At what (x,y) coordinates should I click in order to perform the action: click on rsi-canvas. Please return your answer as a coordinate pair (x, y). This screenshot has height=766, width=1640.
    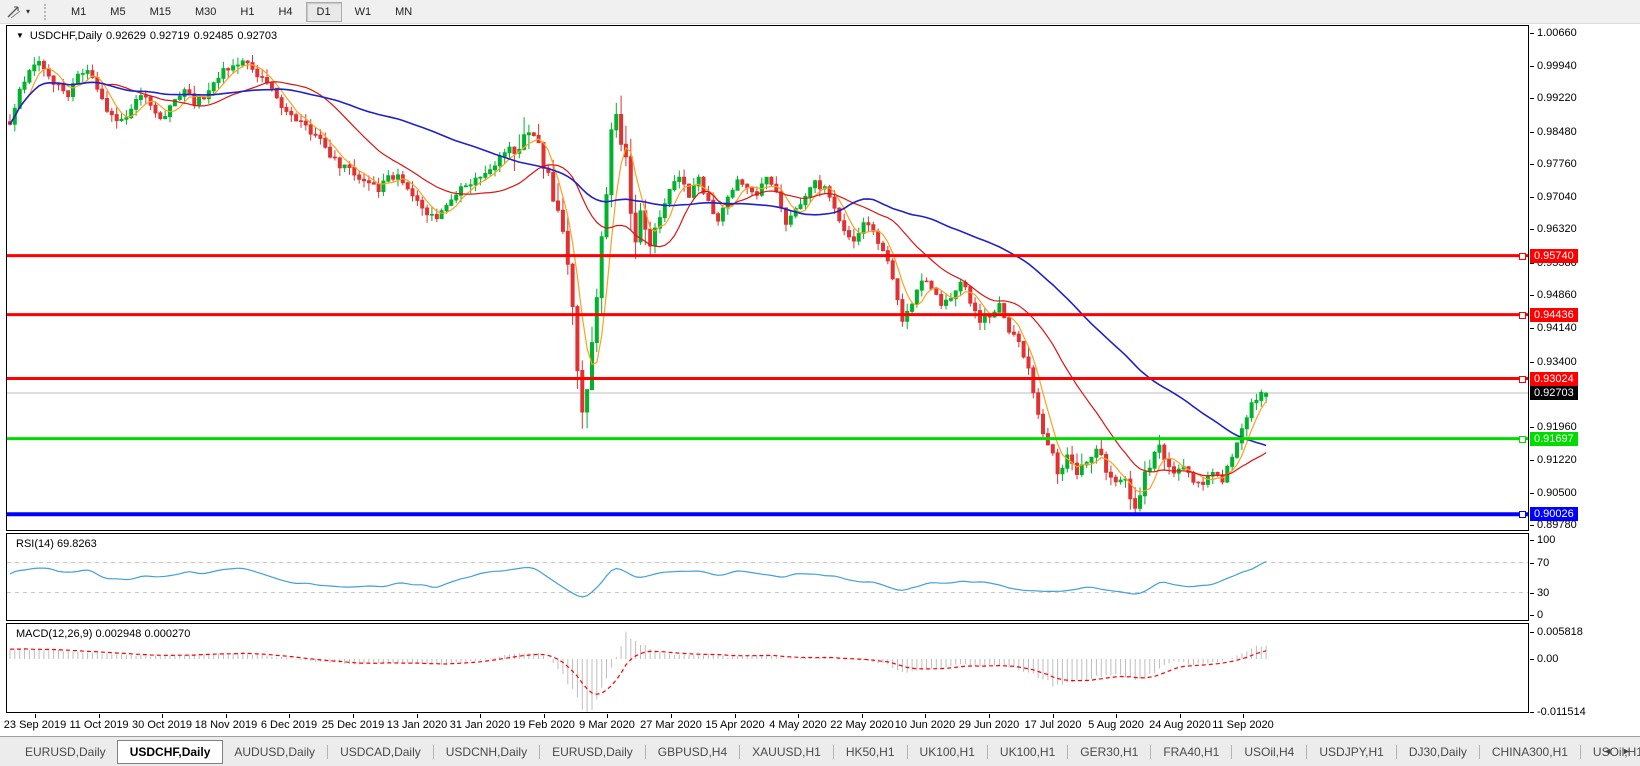
    Looking at the image, I should click on (767, 577).